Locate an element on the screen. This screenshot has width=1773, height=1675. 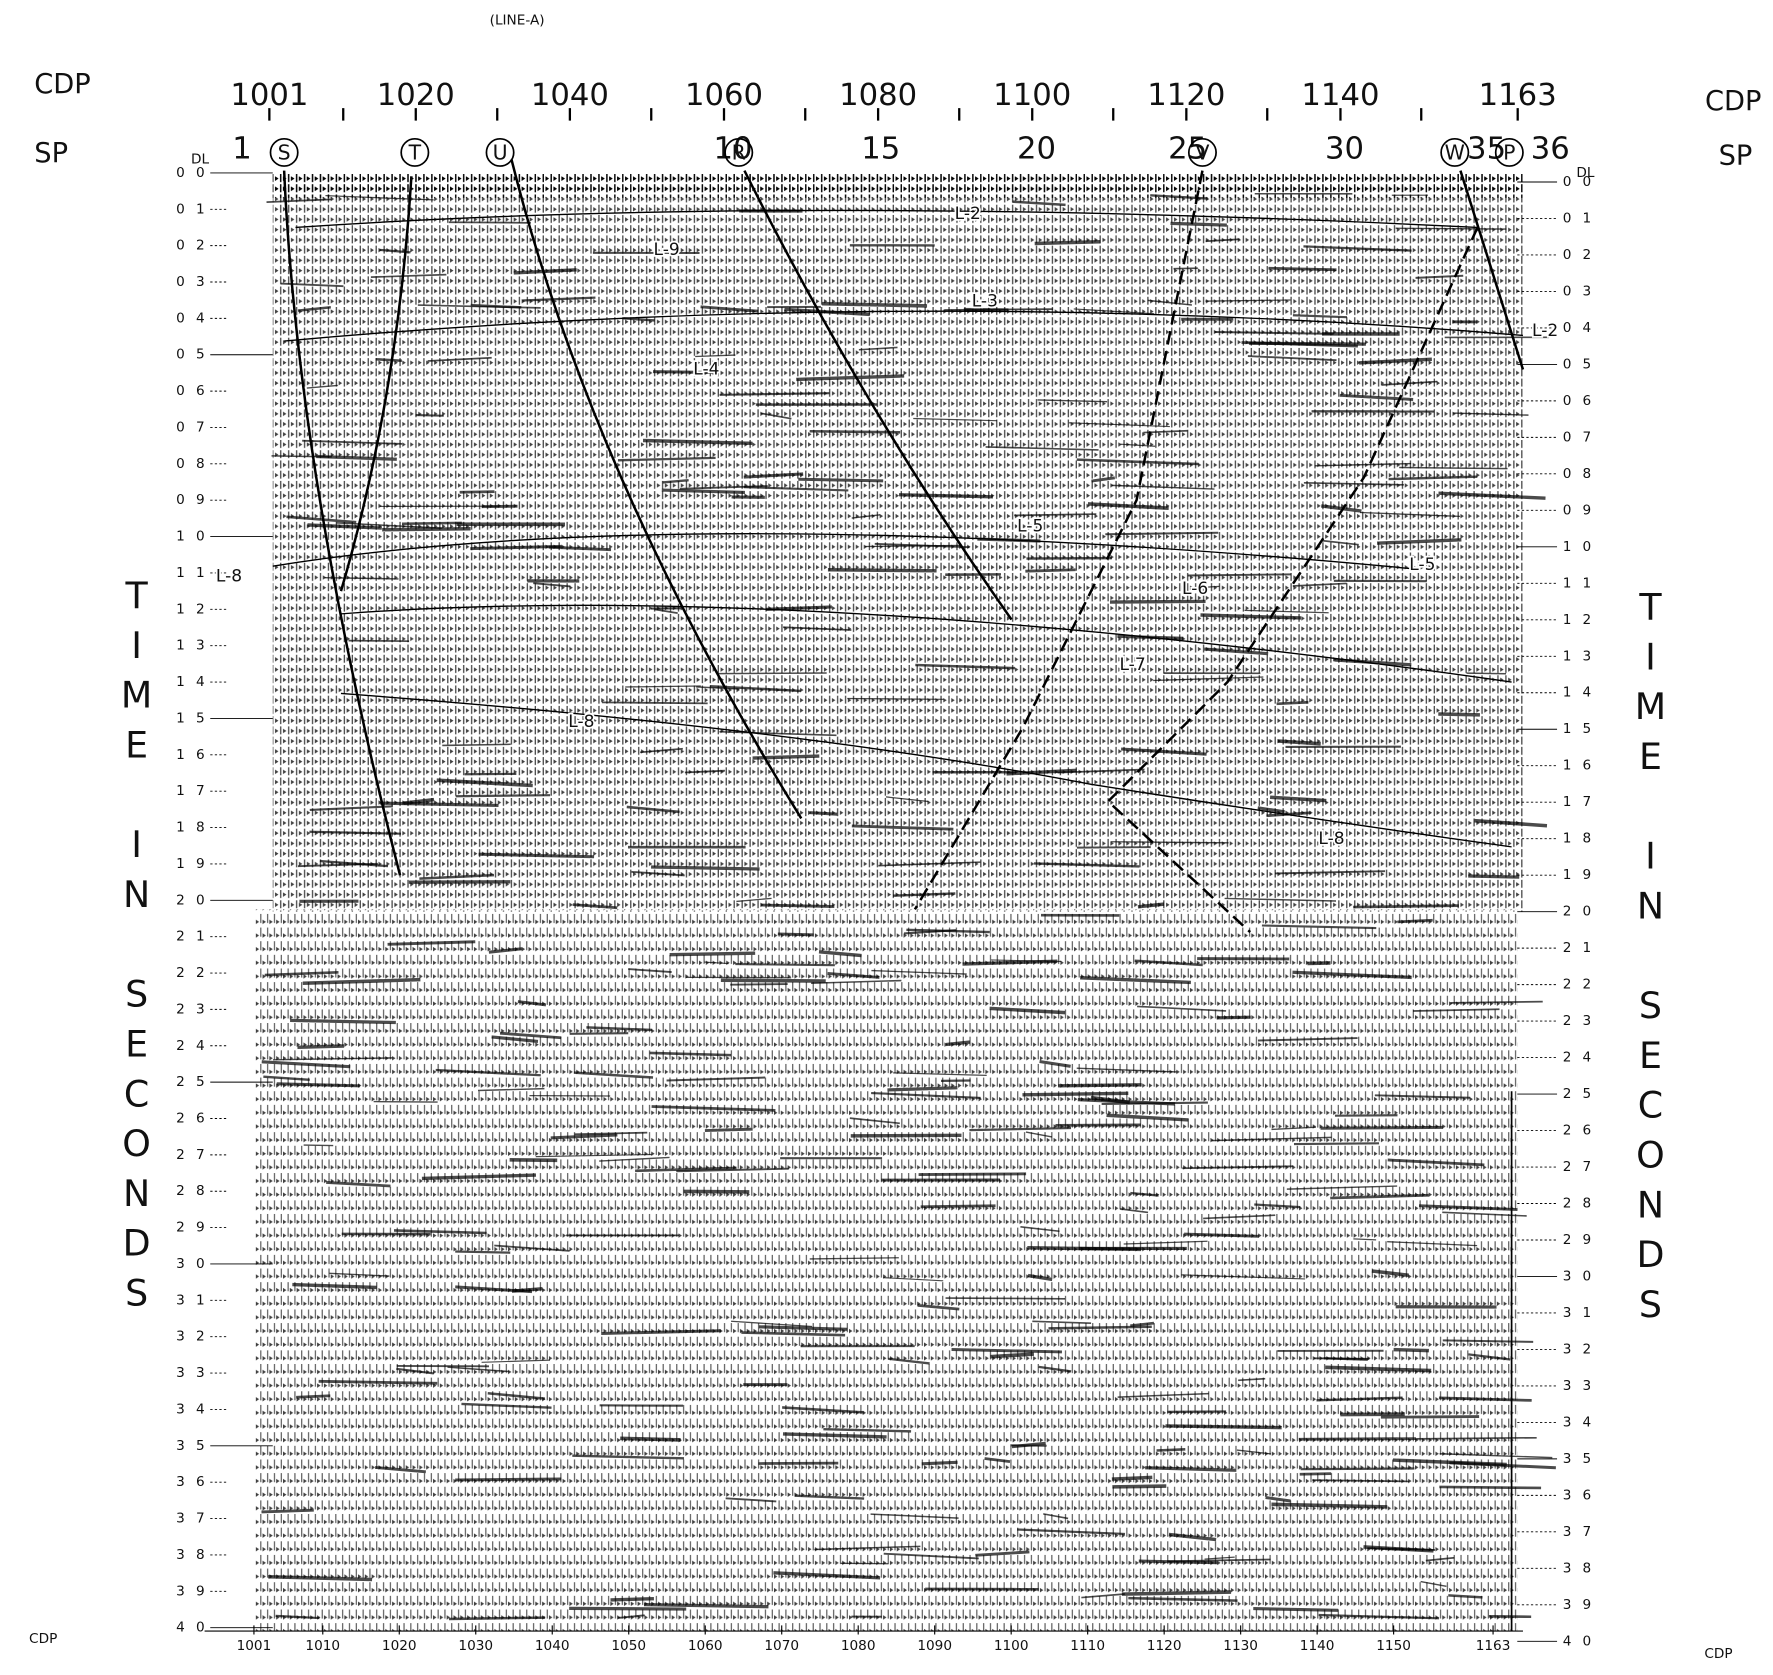
time-label-left: 3 4 is located at coordinates (192, 1409).